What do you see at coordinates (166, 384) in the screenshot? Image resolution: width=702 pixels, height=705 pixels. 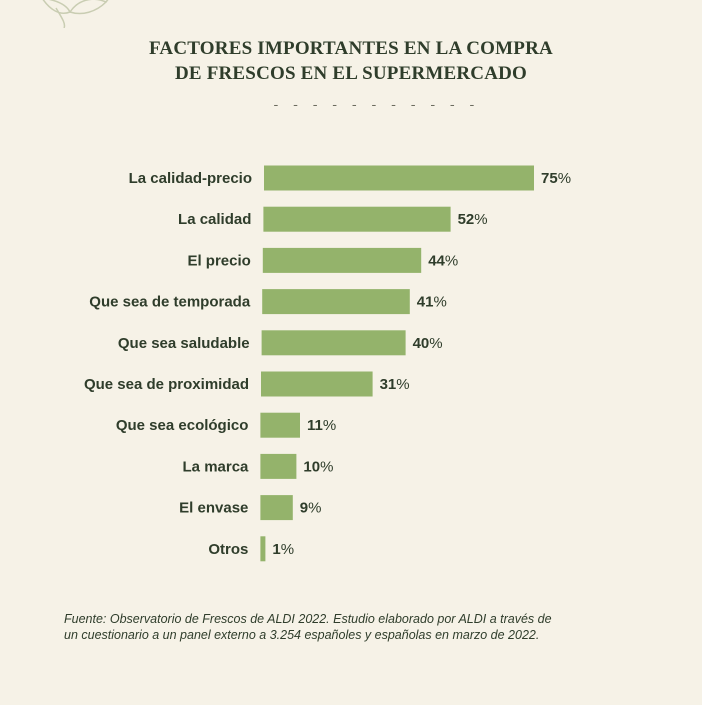 I see `category-label-5: Que sea de proximidad` at bounding box center [166, 384].